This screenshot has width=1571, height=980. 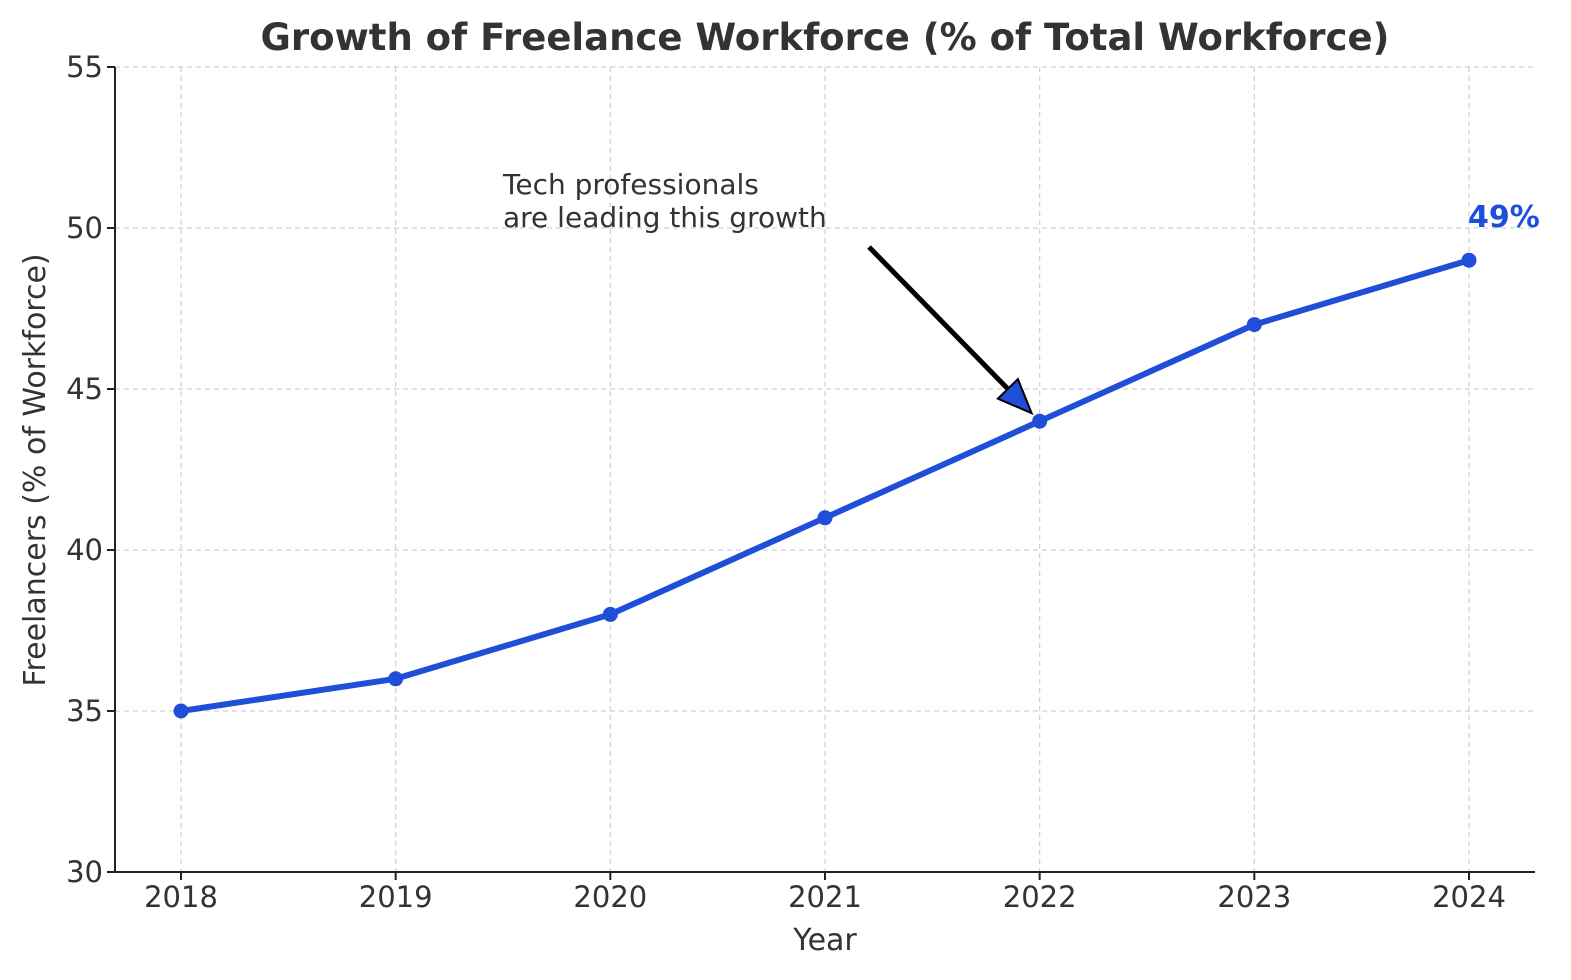 I want to click on annotation-arrow-shaft, so click(x=938, y=318).